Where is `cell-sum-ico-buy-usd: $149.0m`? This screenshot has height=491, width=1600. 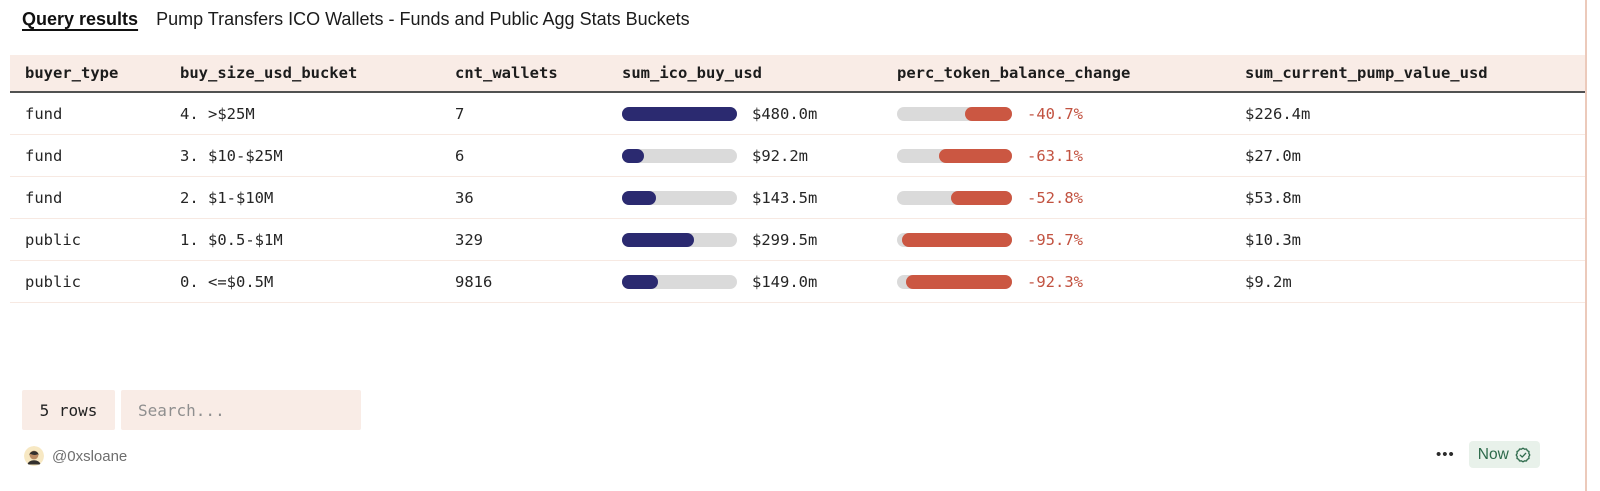 cell-sum-ico-buy-usd: $149.0m is located at coordinates (759, 282).